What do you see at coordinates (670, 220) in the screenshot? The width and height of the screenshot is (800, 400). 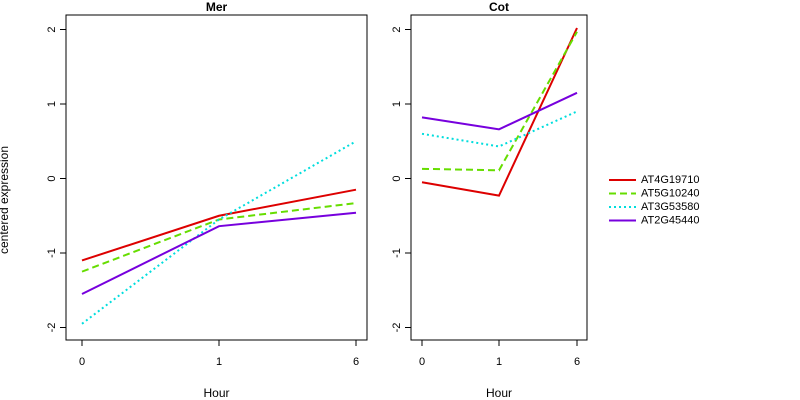 I see `legend-label-at2g45440: AT2G45440` at bounding box center [670, 220].